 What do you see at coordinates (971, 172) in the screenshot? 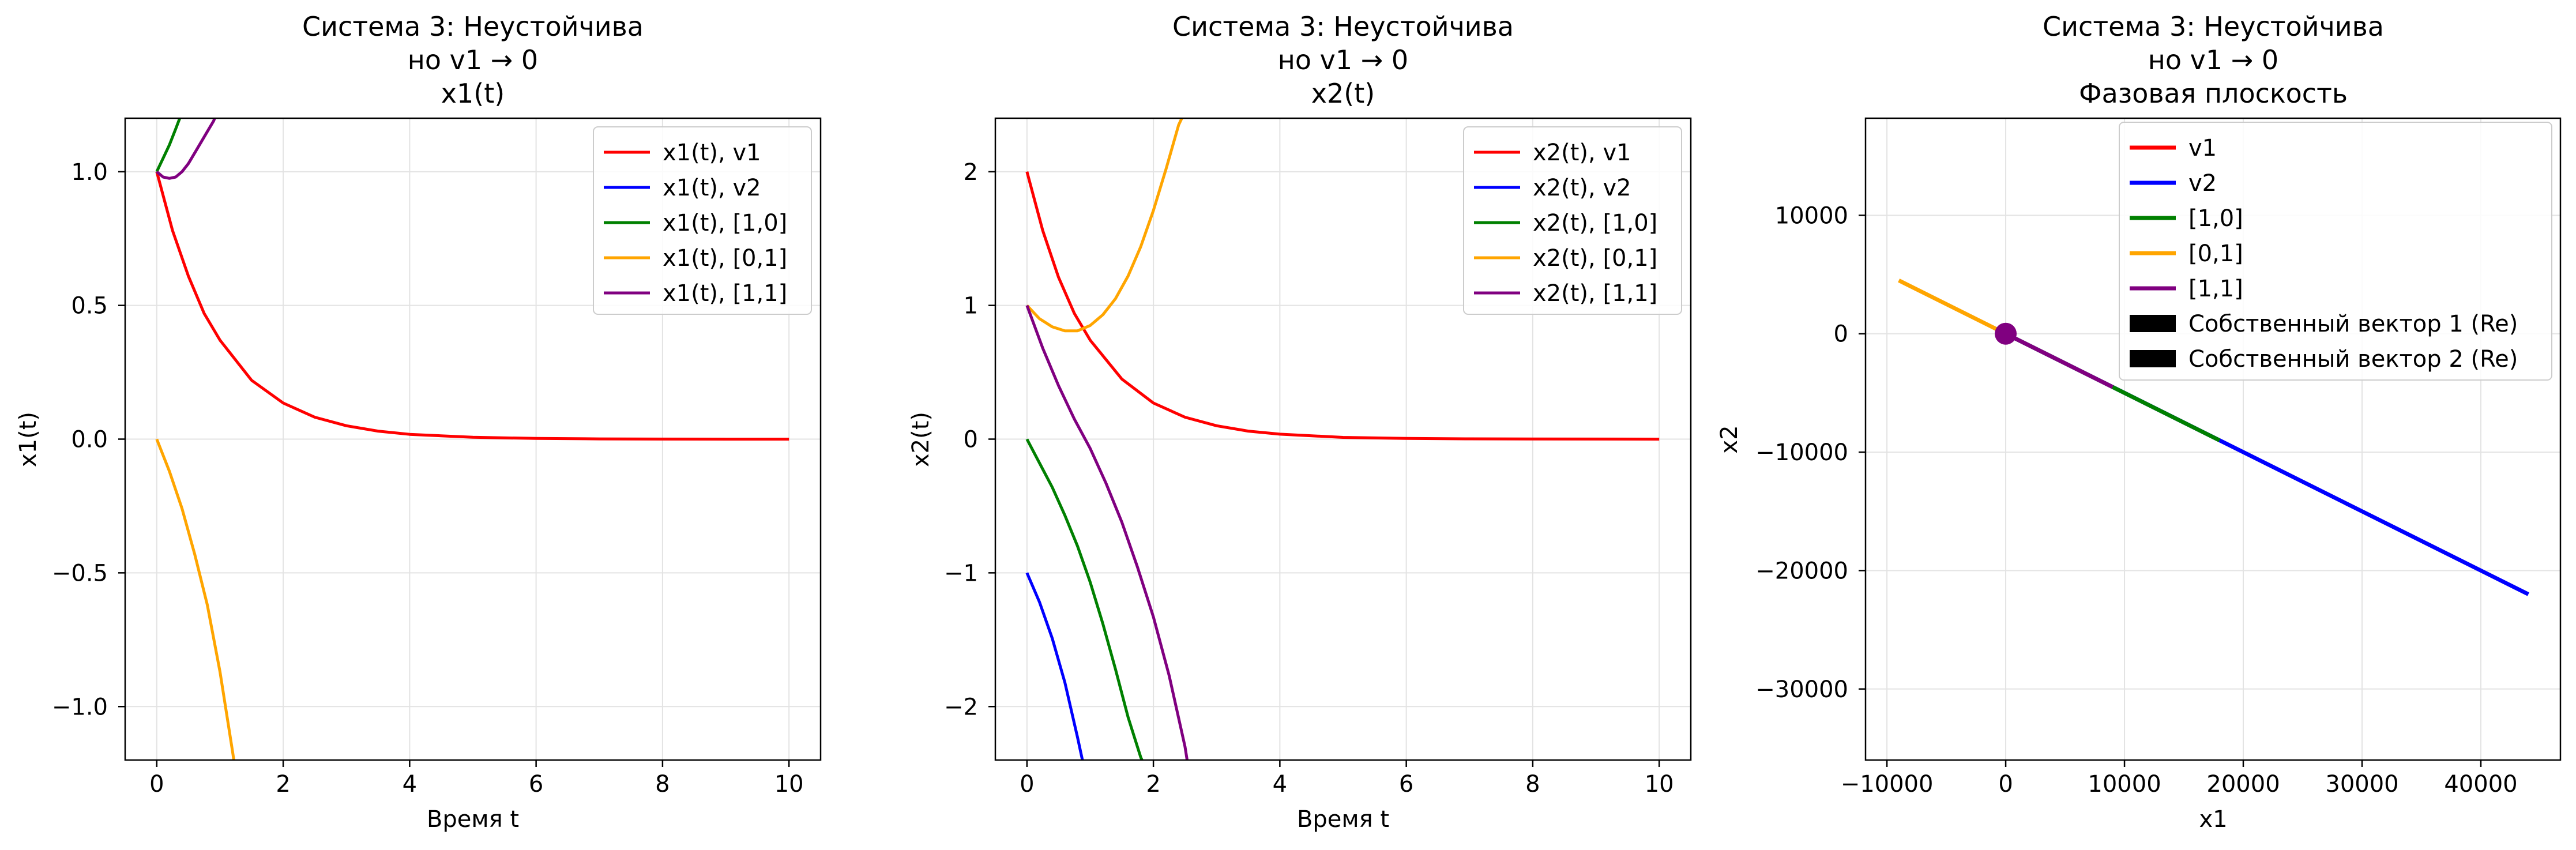
I see `y-tick-label: 2` at bounding box center [971, 172].